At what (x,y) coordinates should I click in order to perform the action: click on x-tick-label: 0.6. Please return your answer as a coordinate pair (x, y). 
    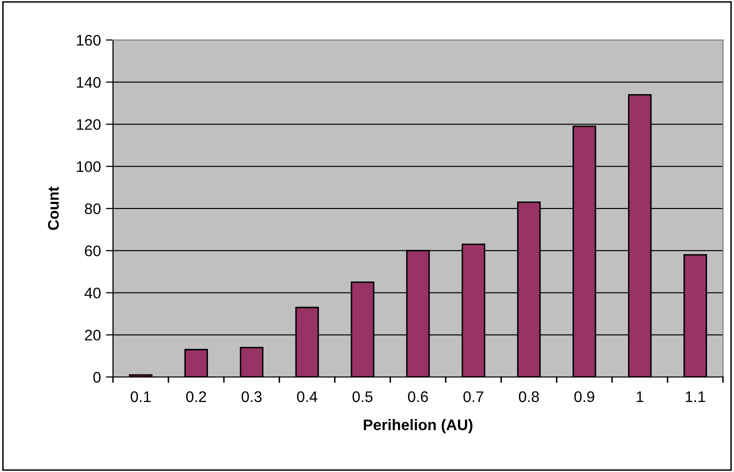
    Looking at the image, I should click on (418, 396).